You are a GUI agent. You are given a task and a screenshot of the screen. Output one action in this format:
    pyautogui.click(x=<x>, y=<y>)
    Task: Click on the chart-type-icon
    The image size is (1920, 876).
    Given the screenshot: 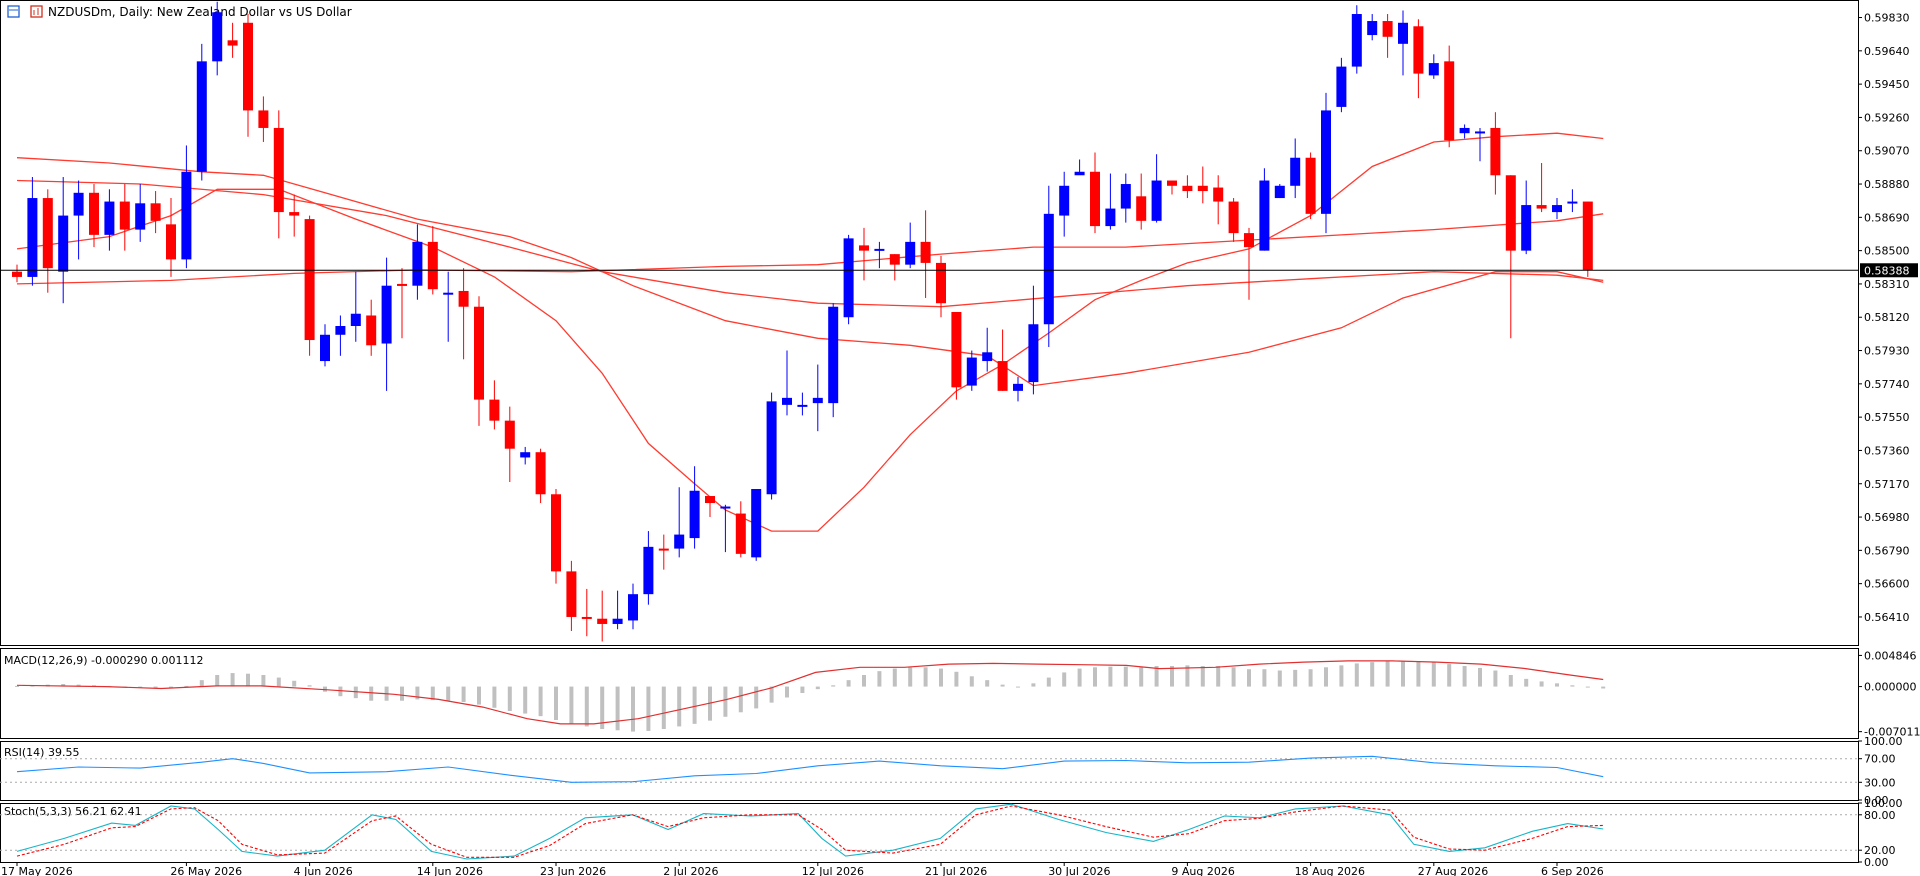 What is the action you would take?
    pyautogui.click(x=36, y=11)
    